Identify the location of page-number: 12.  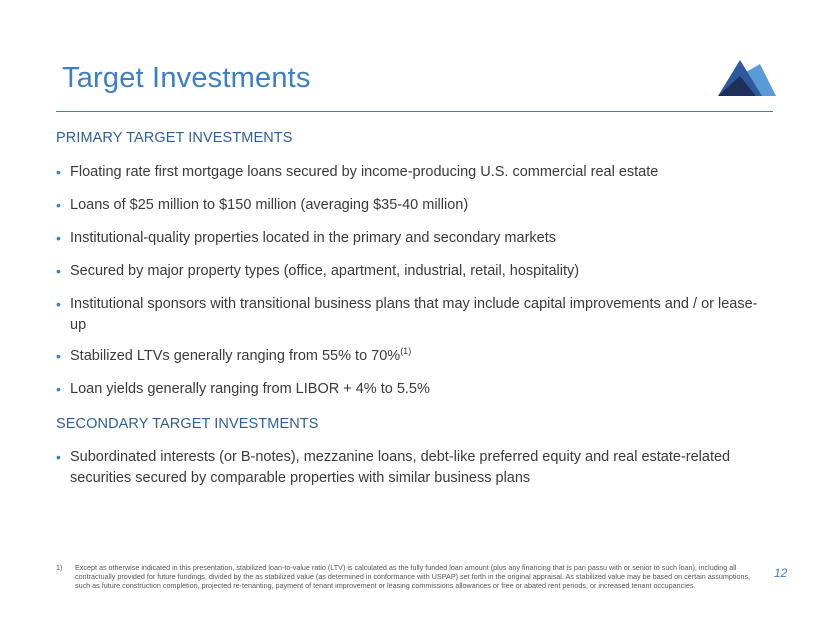
(781, 573).